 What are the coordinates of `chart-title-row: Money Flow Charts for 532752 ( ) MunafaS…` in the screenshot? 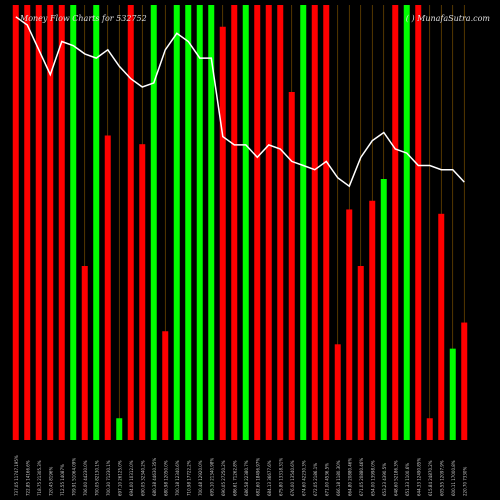 It's located at (255, 18).